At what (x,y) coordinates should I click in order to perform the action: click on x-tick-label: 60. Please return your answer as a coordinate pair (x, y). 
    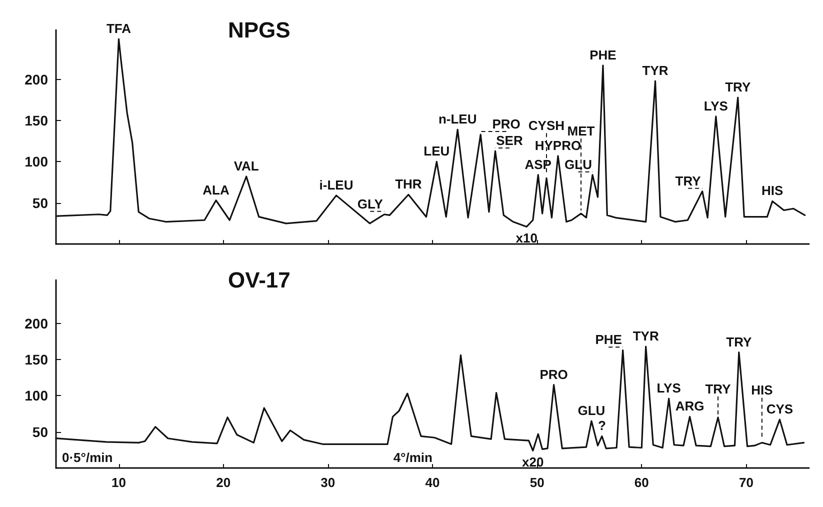
    Looking at the image, I should click on (641, 482).